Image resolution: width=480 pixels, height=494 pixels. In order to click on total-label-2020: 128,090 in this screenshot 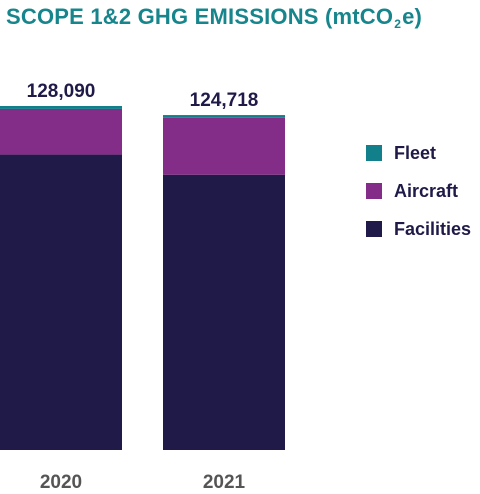, I will do `click(61, 91)`.